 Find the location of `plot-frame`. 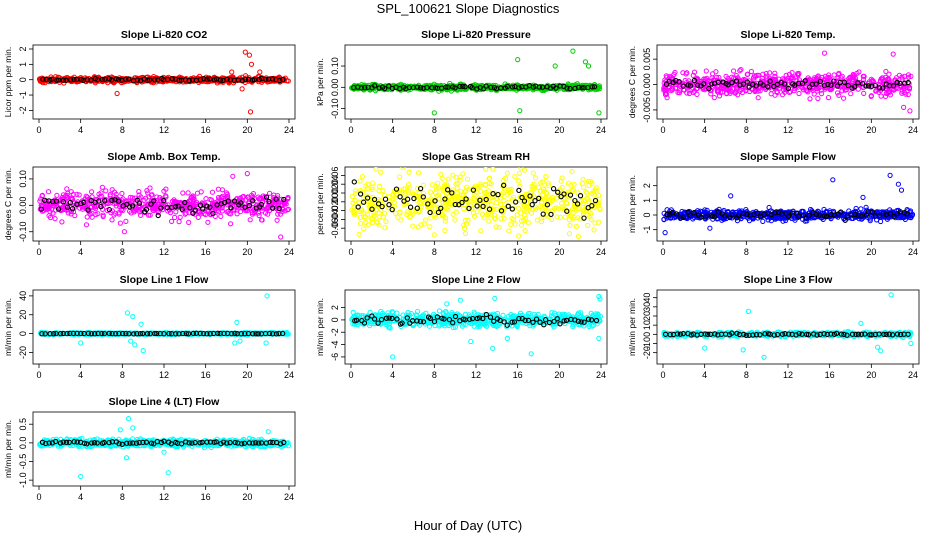

plot-frame is located at coordinates (788, 204).